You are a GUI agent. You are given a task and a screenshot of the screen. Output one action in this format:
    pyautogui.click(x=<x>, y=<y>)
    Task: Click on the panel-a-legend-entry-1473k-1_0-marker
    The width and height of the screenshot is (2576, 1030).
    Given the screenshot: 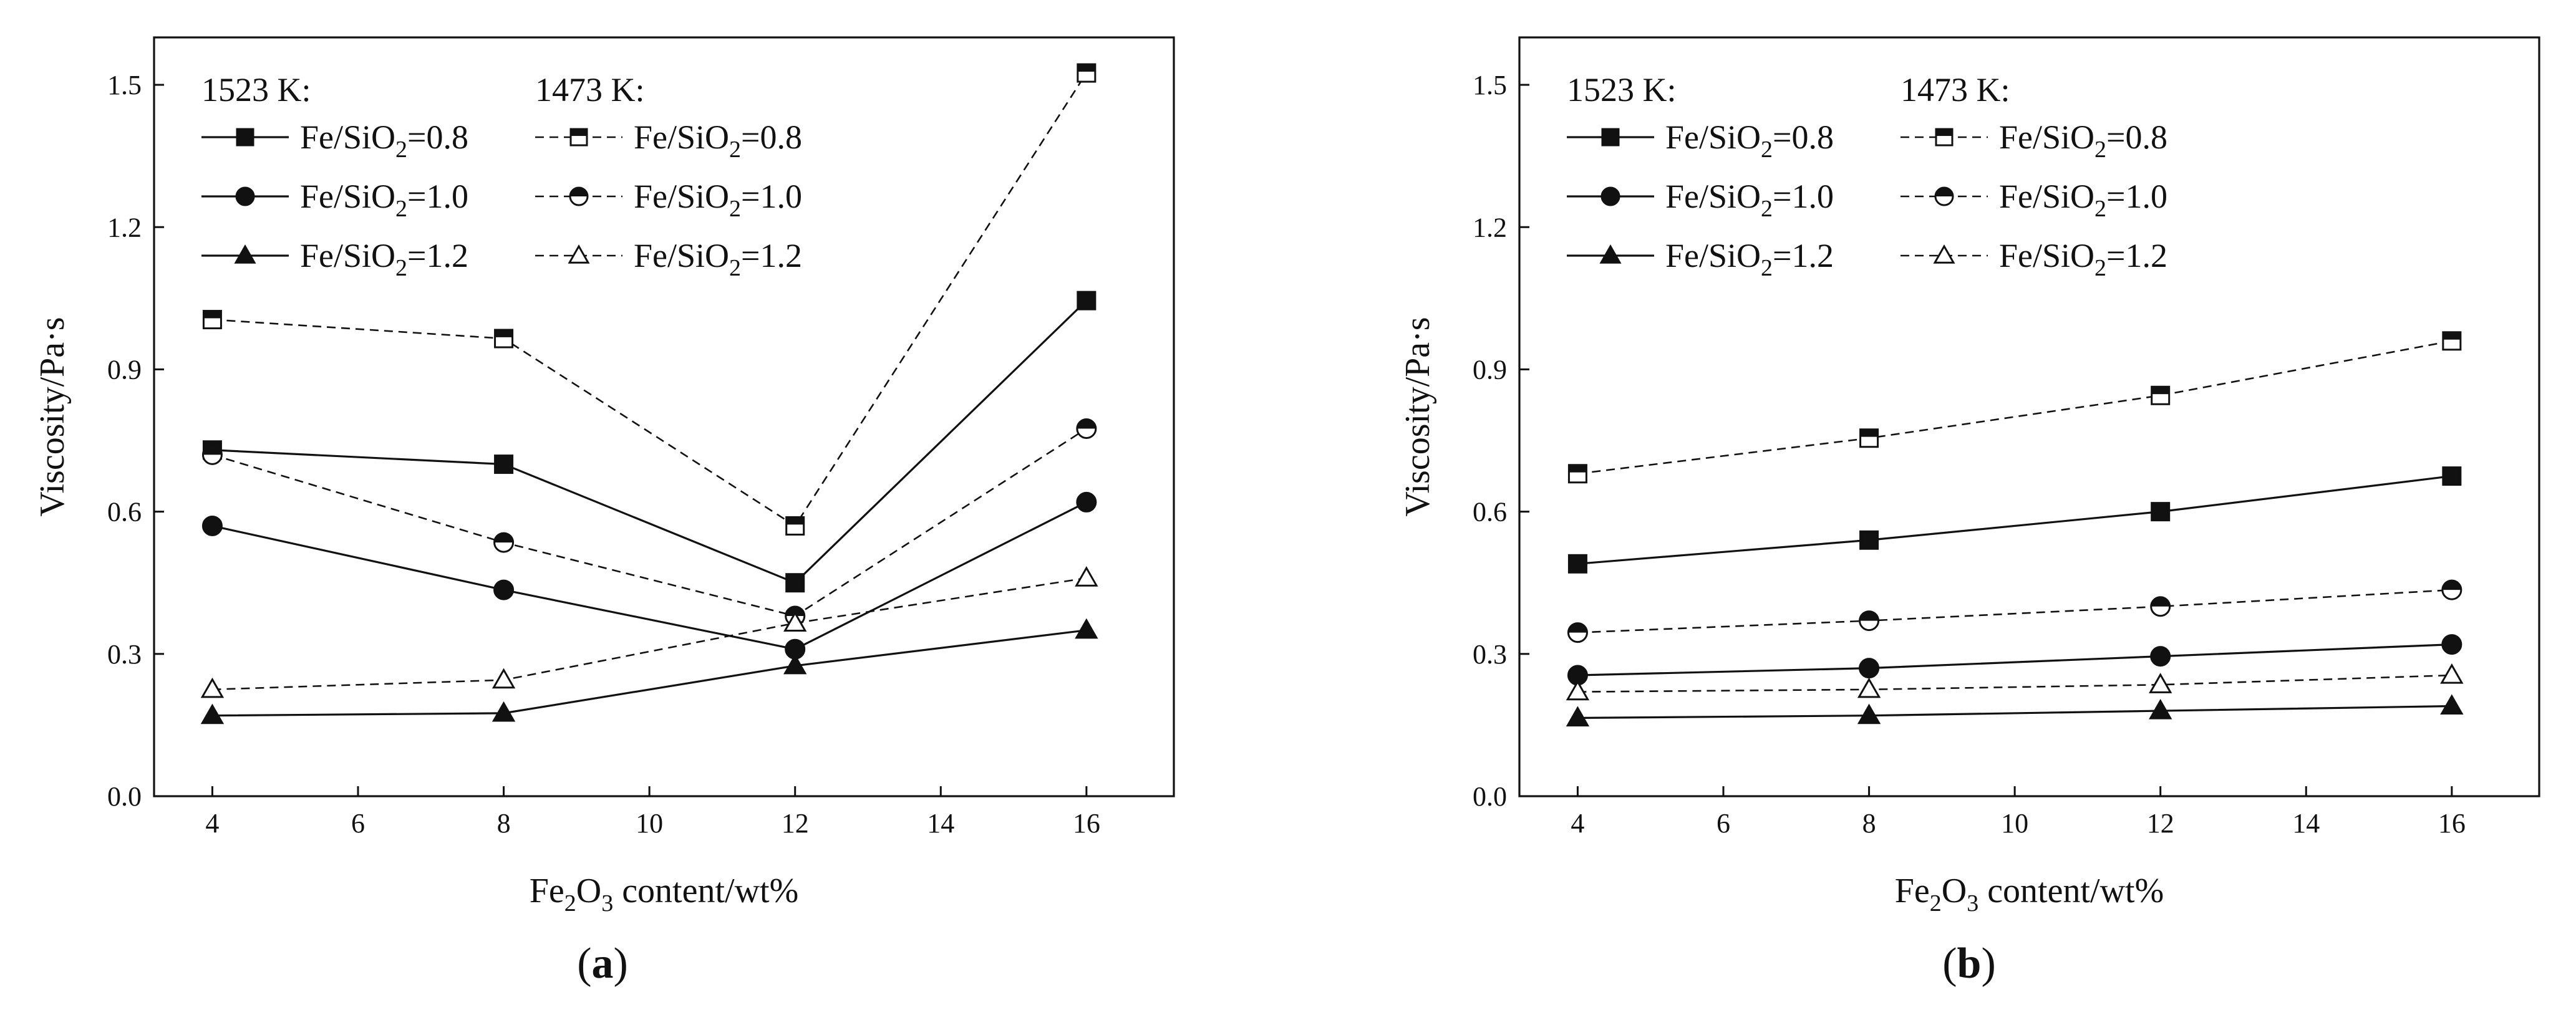 What is the action you would take?
    pyautogui.click(x=579, y=196)
    